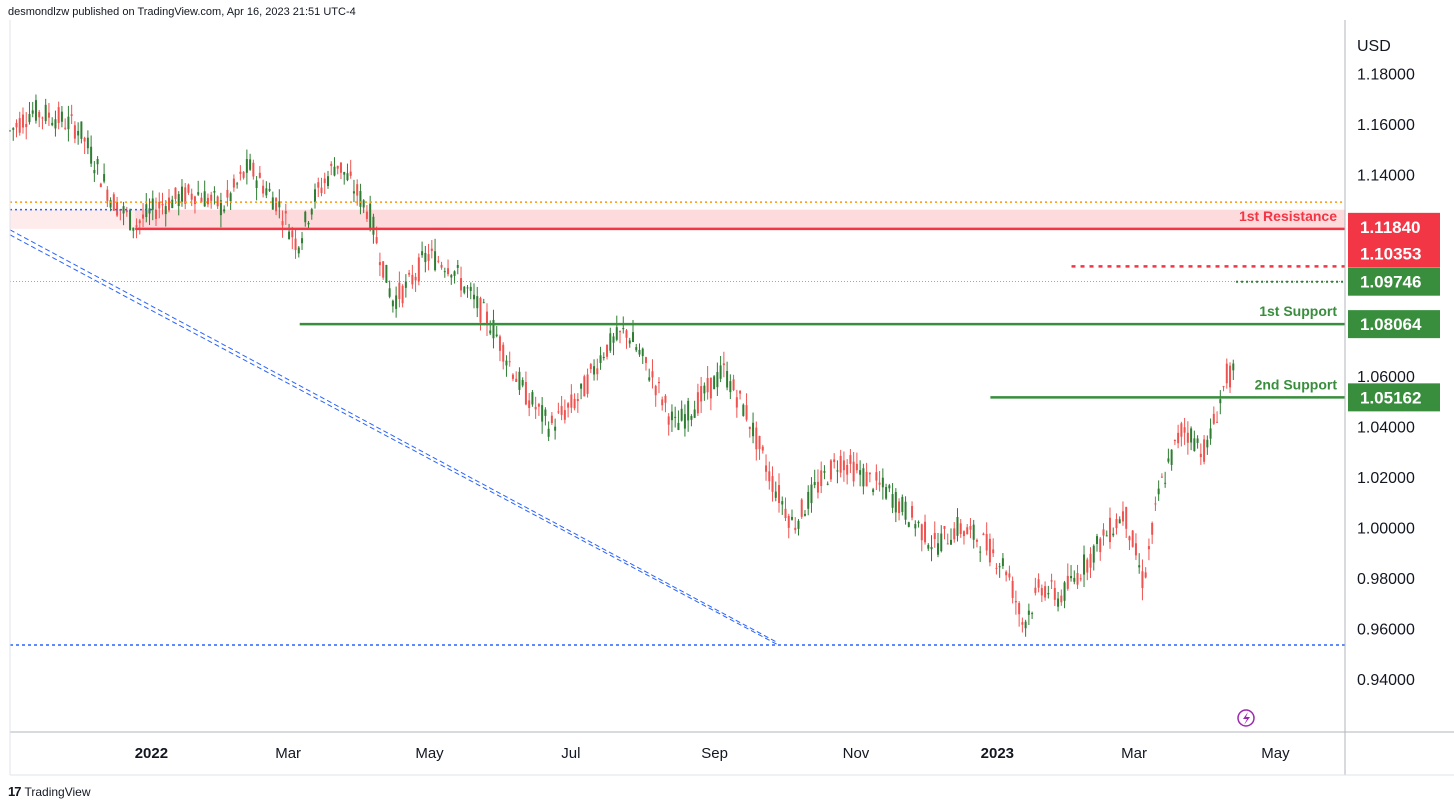 This screenshot has height=810, width=1454. Describe the element at coordinates (1386, 428) in the screenshot. I see `y-tick-label: 1.04000` at that location.